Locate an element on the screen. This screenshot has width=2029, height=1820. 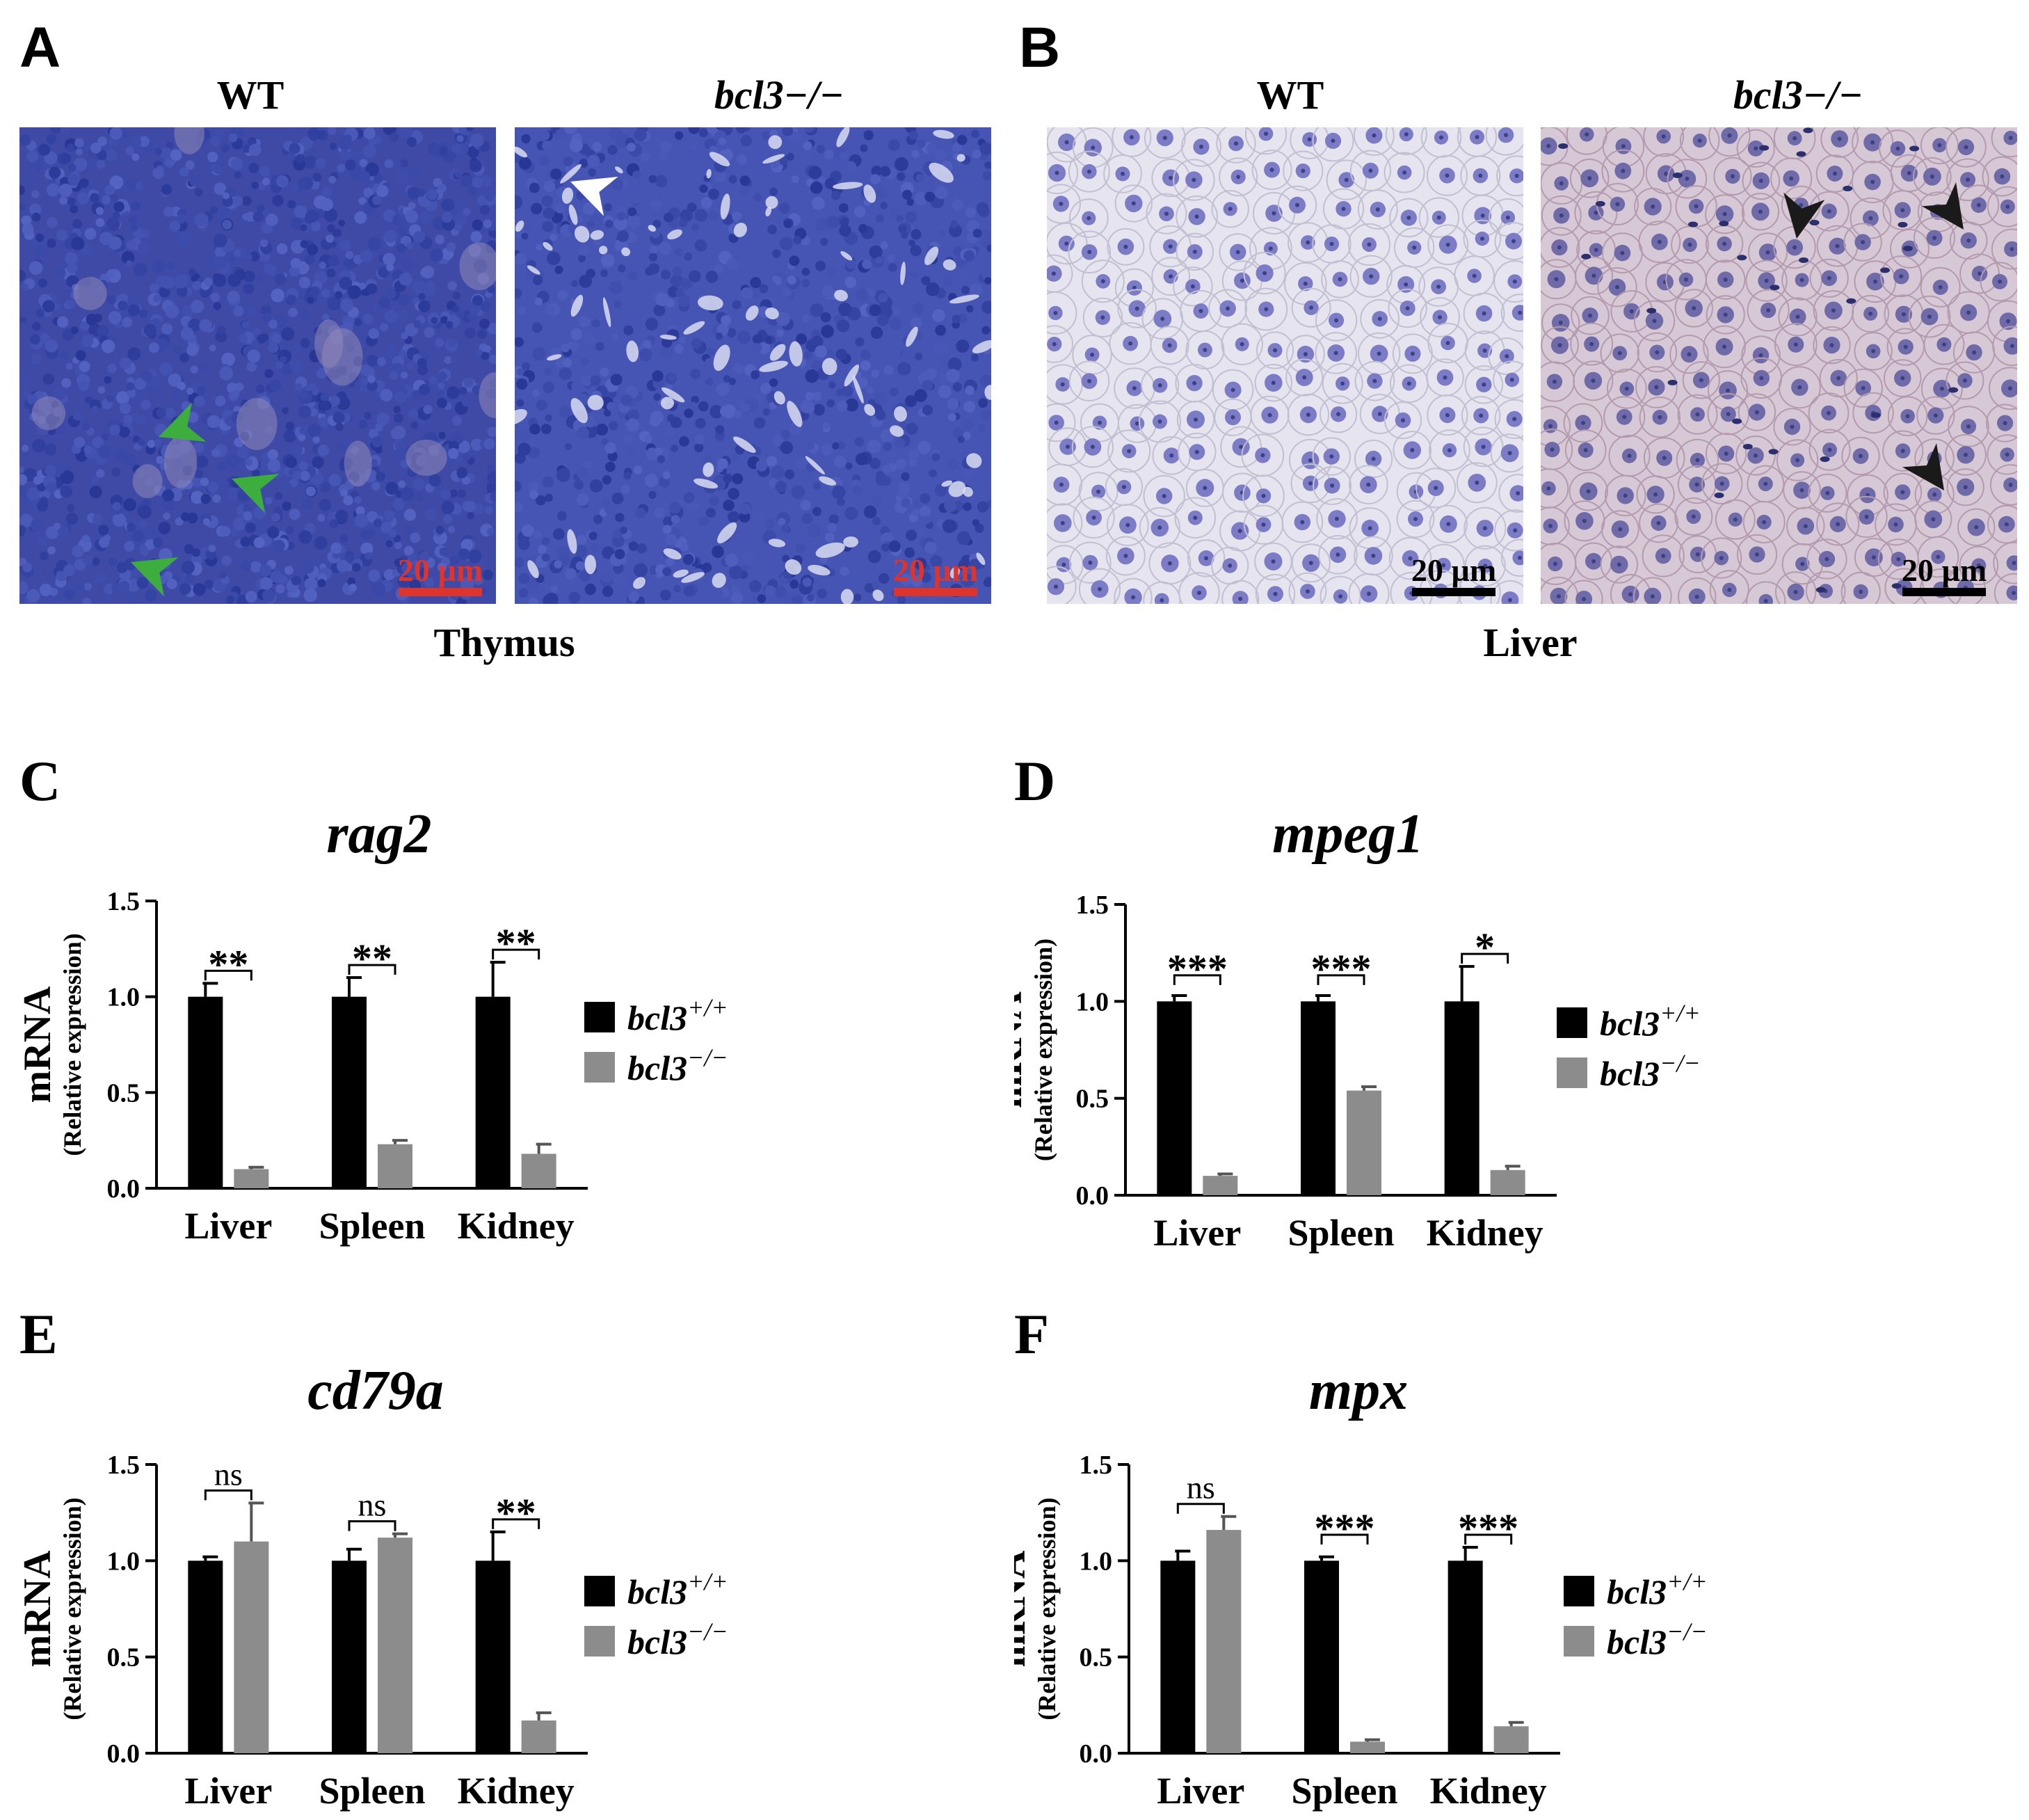
panel-letter: E is located at coordinates (38, 1337).